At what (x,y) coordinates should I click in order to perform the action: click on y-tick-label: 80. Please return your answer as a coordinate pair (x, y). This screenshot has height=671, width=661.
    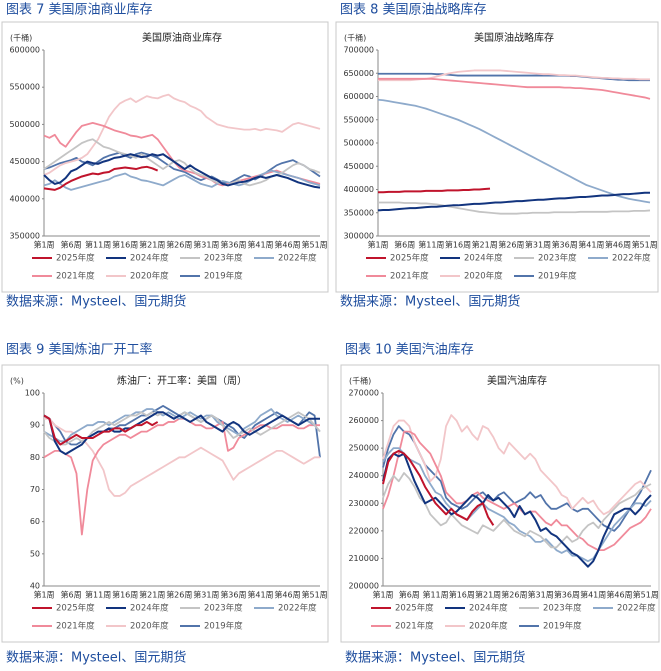
    Looking at the image, I should click on (35, 457).